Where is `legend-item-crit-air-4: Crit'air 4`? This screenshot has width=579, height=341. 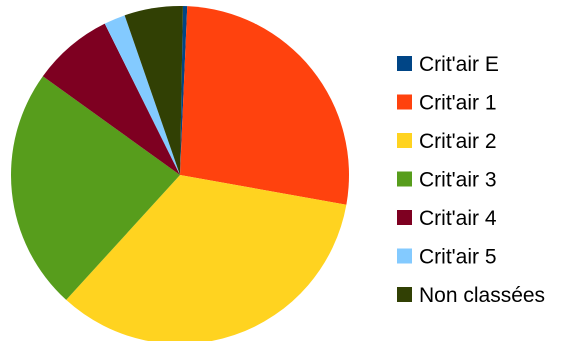
legend-item-crit-air-4: Crit'air 4 is located at coordinates (447, 218).